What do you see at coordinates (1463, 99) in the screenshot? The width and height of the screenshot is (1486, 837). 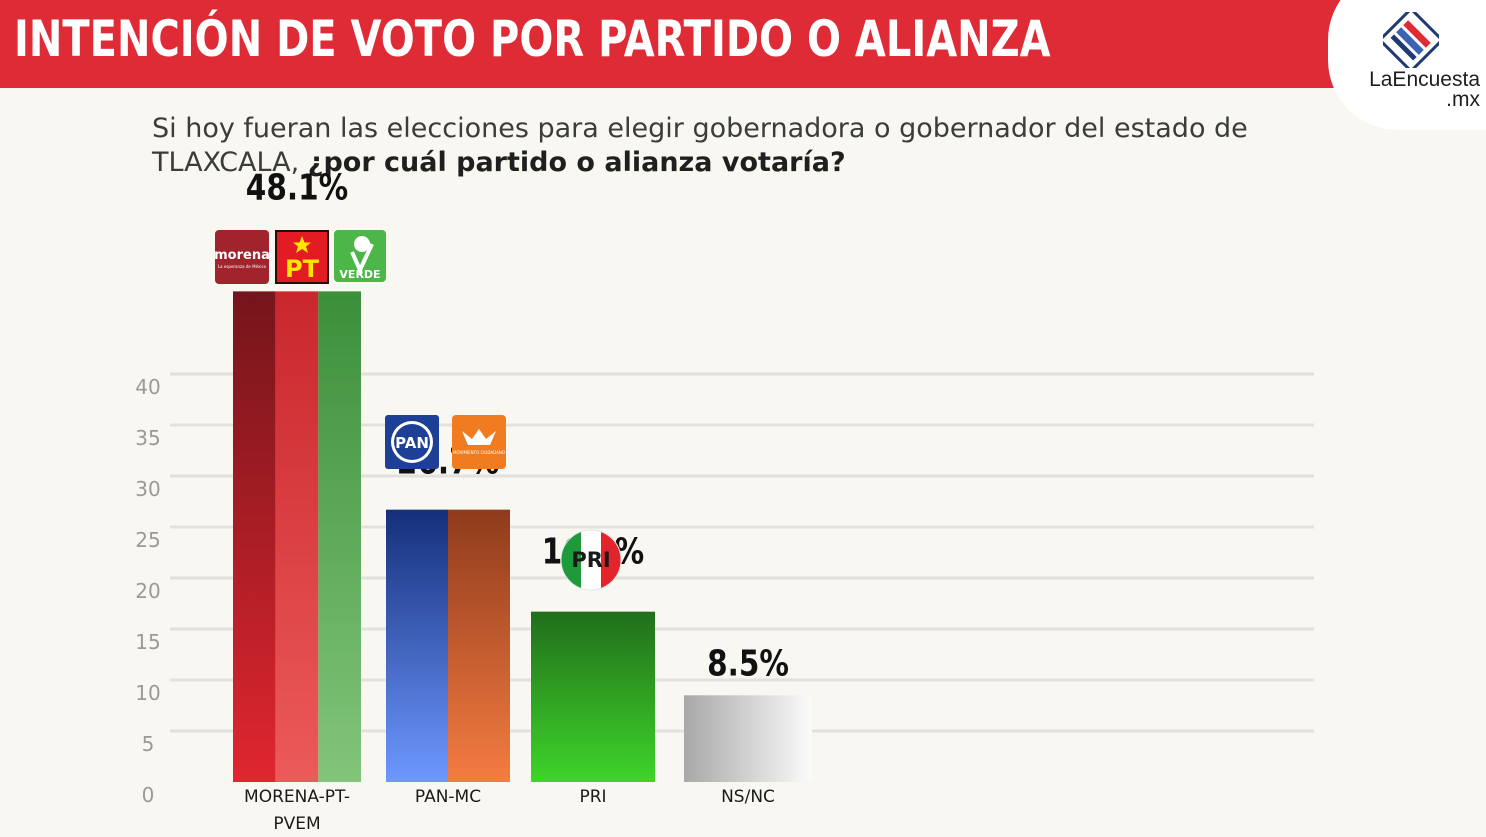 I see `brand-name-line2: .mx` at bounding box center [1463, 99].